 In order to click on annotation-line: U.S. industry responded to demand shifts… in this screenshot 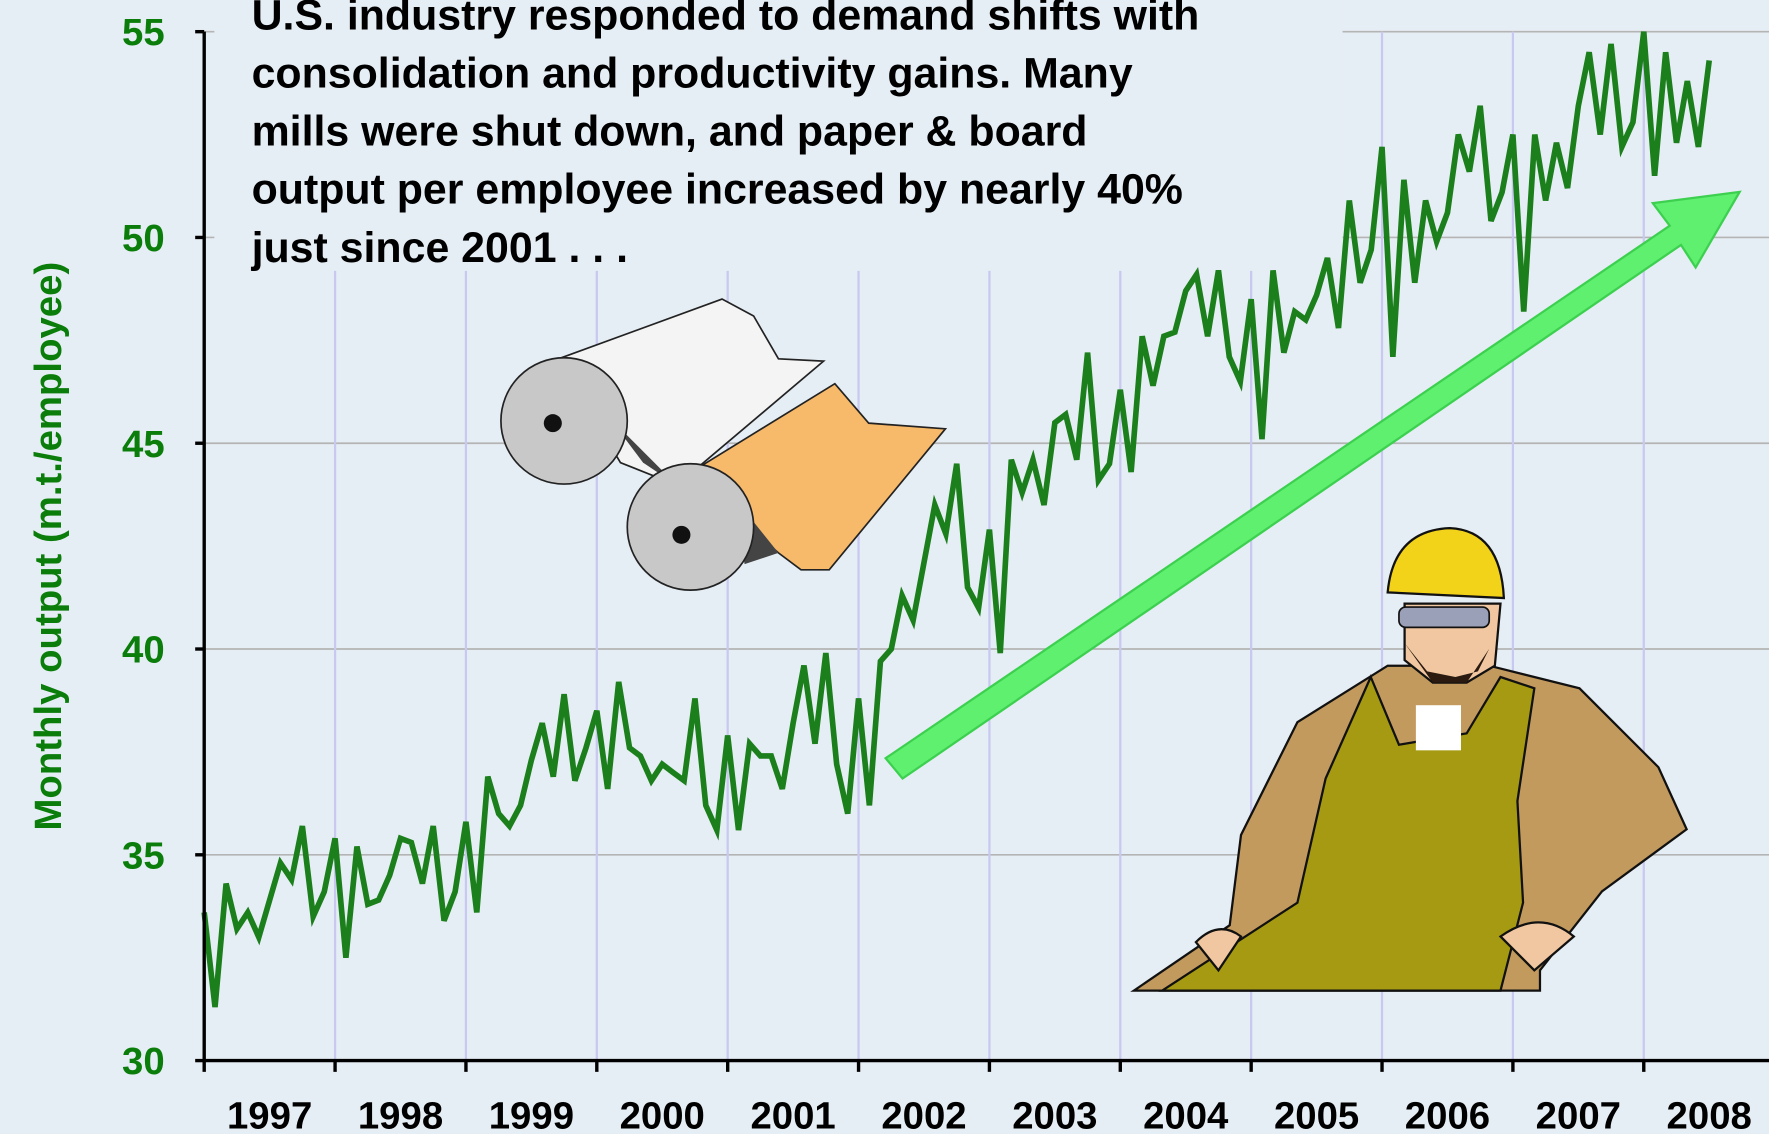, I will do `click(726, 19)`.